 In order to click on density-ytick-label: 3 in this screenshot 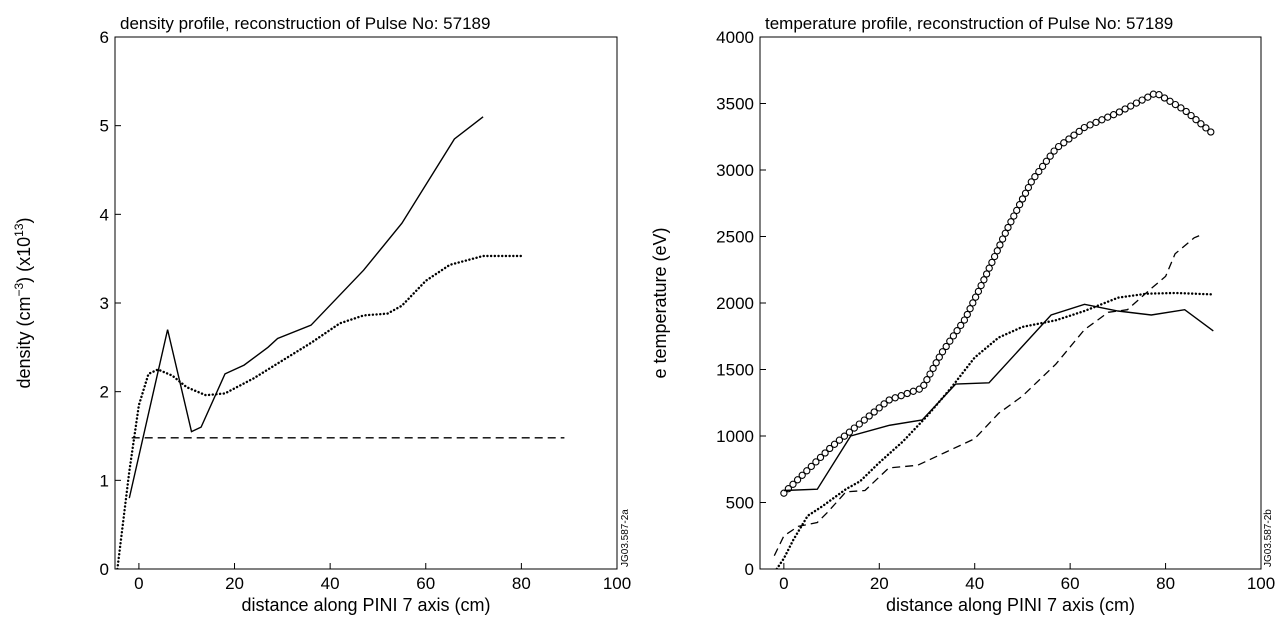, I will do `click(104, 303)`.